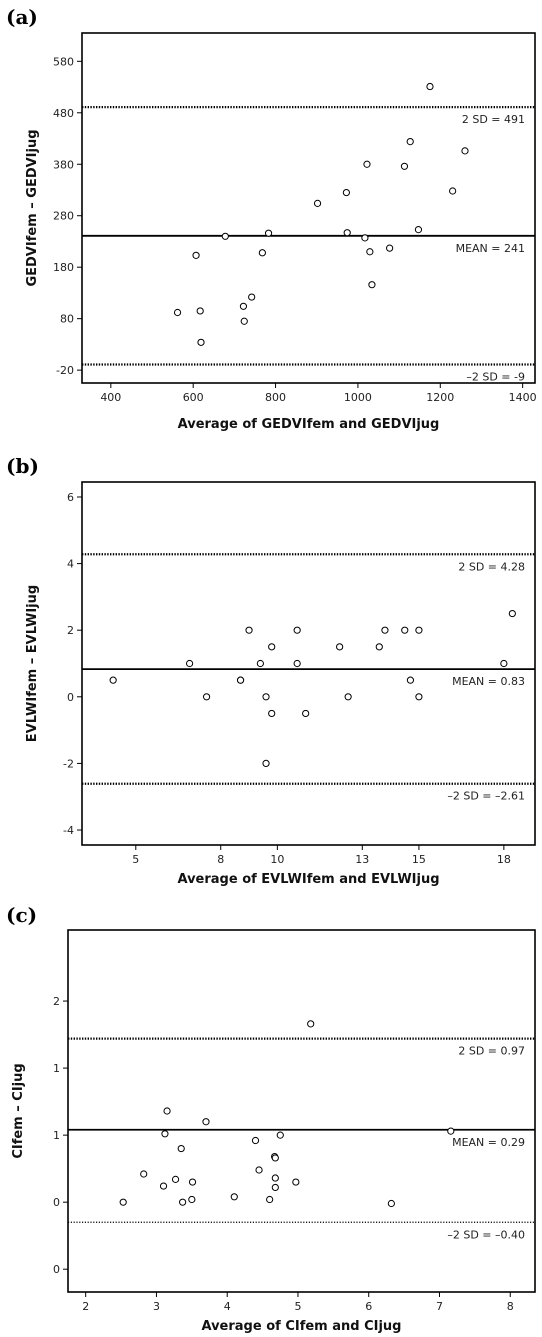  I want to click on line-label: –2 SD = –2.61, so click(486, 796).